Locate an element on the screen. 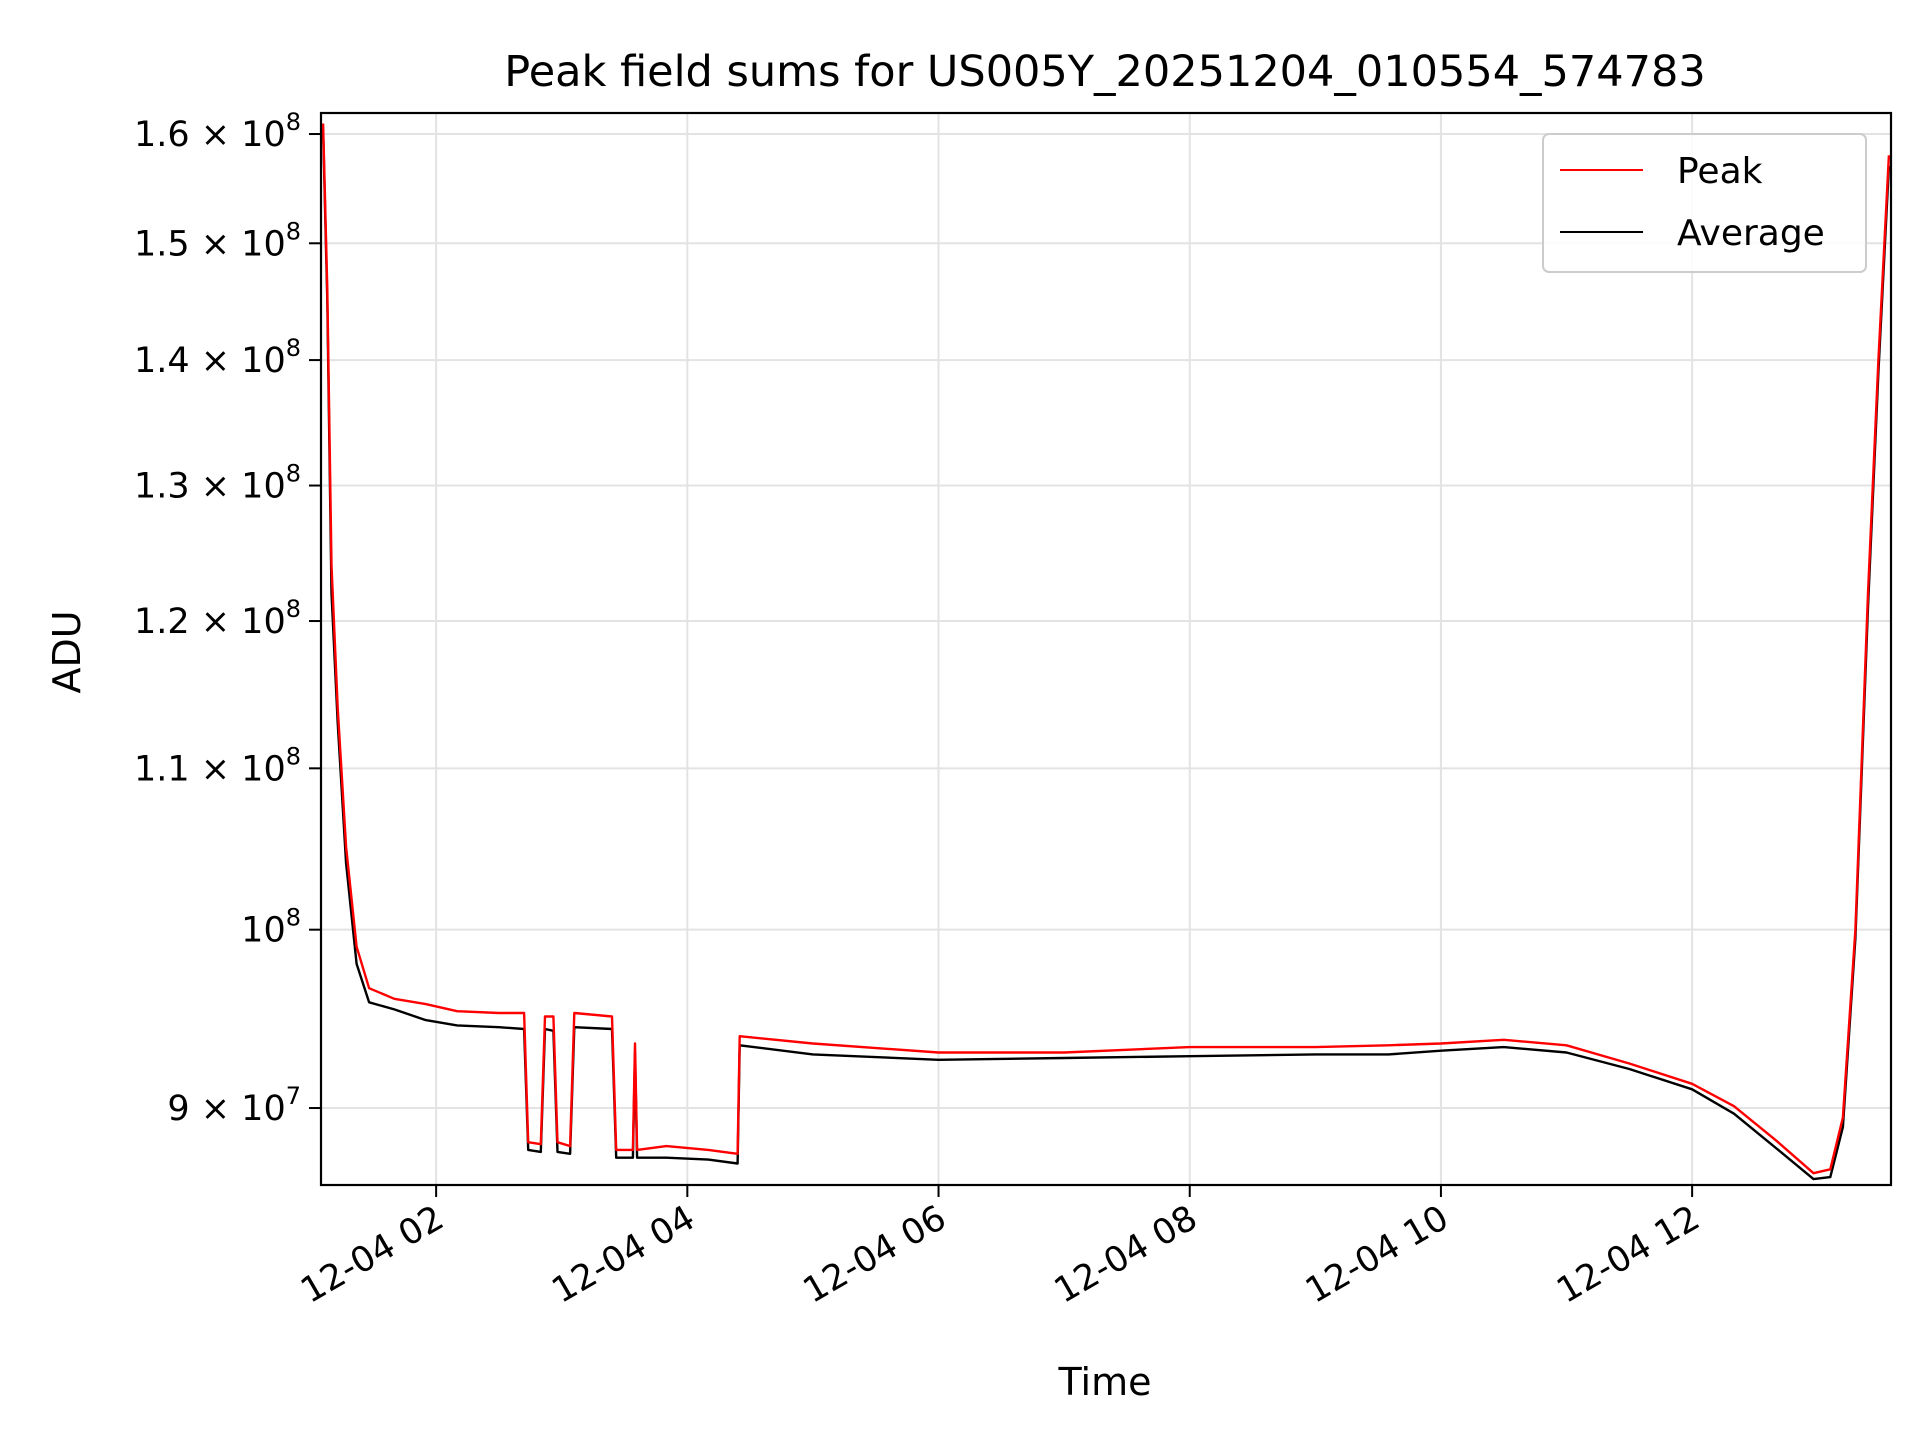 Image resolution: width=1920 pixels, height=1440 pixels. legend-box is located at coordinates (1704, 203).